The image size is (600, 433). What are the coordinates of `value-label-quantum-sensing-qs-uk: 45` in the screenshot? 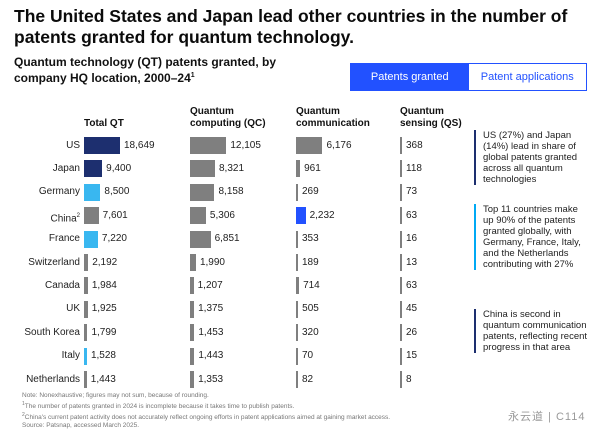 It's located at (412, 309).